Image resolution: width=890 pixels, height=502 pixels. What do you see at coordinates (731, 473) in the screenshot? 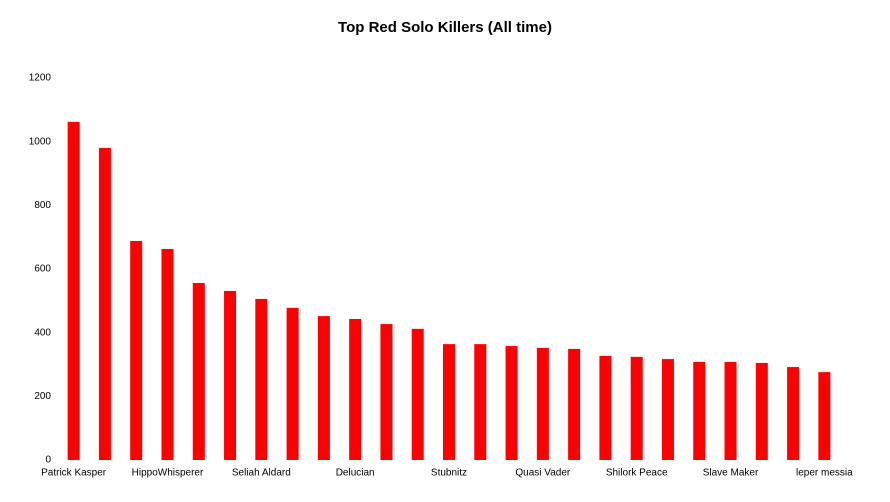
I see `x-tick-label: Slave Maker` at bounding box center [731, 473].